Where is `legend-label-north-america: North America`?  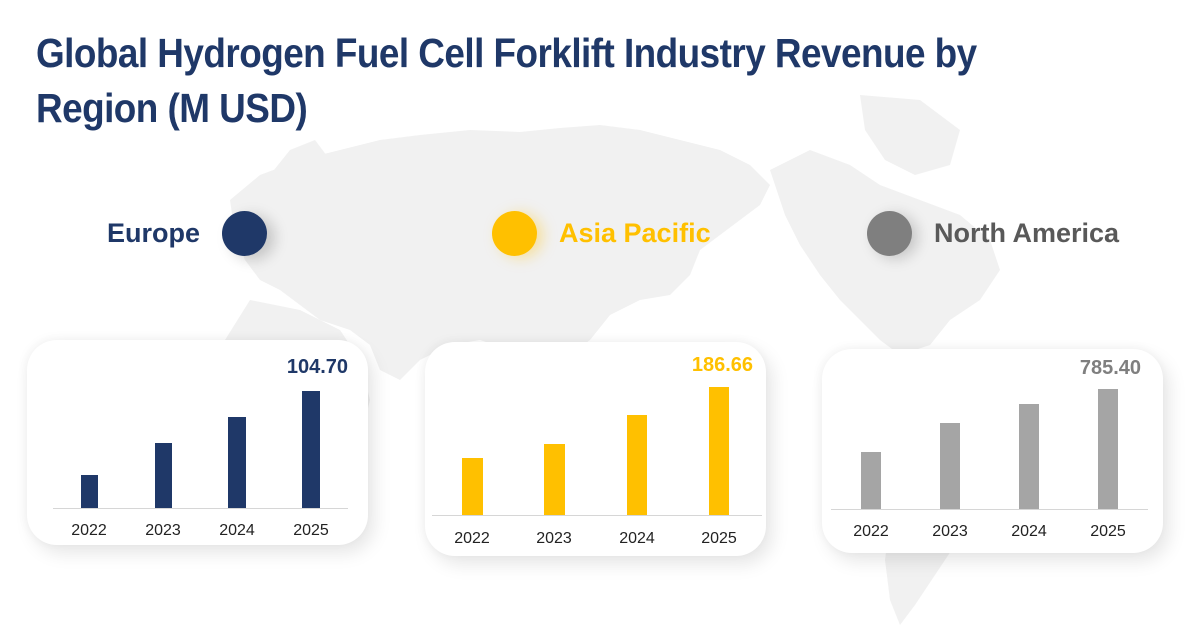
legend-label-north-america: North America is located at coordinates (1027, 233).